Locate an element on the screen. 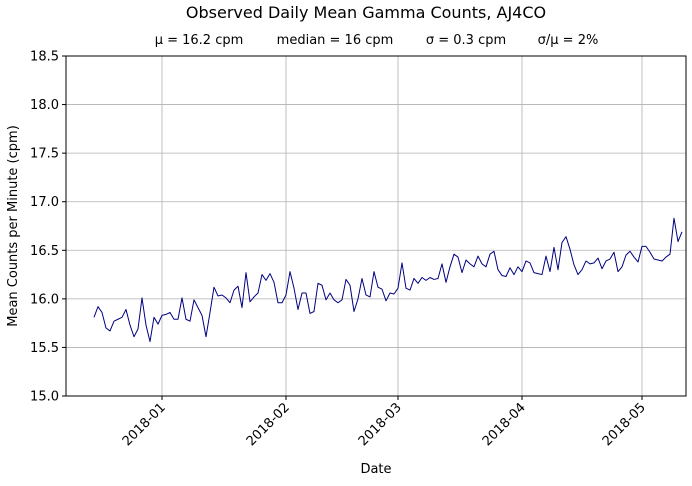  y-tick-label: 15.5 is located at coordinates (44, 348).